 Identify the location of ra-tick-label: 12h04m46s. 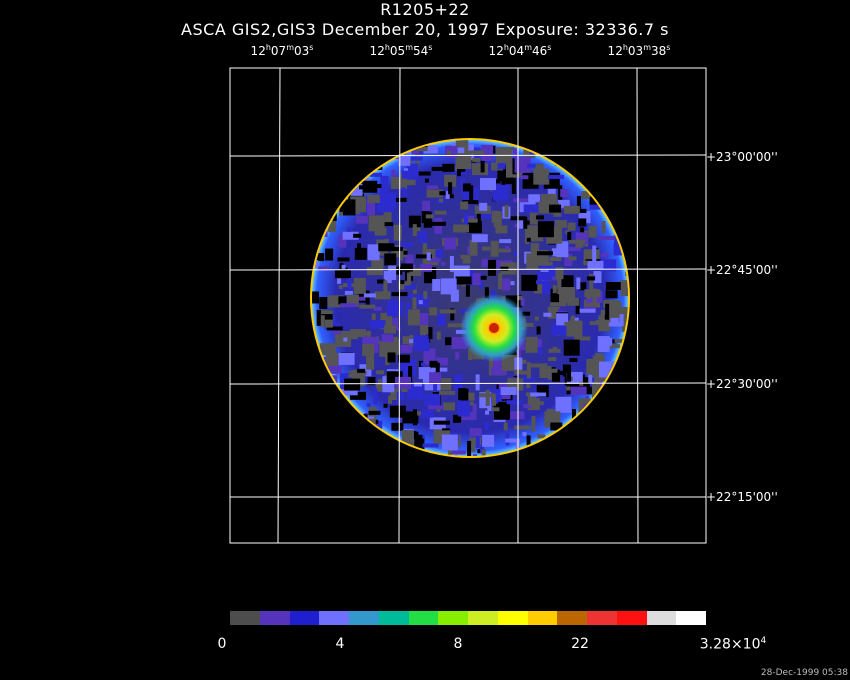
(520, 50).